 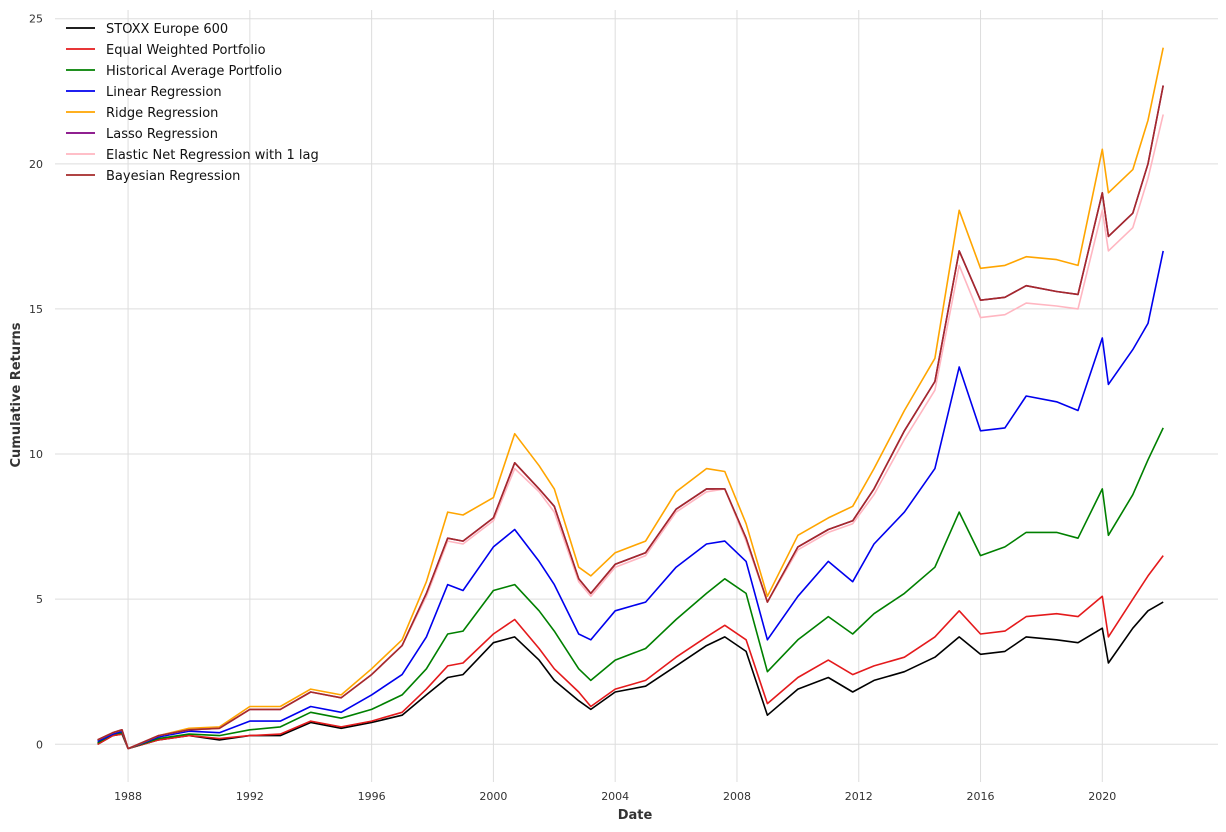 I want to click on y-tick-label: 0, so click(x=39, y=744).